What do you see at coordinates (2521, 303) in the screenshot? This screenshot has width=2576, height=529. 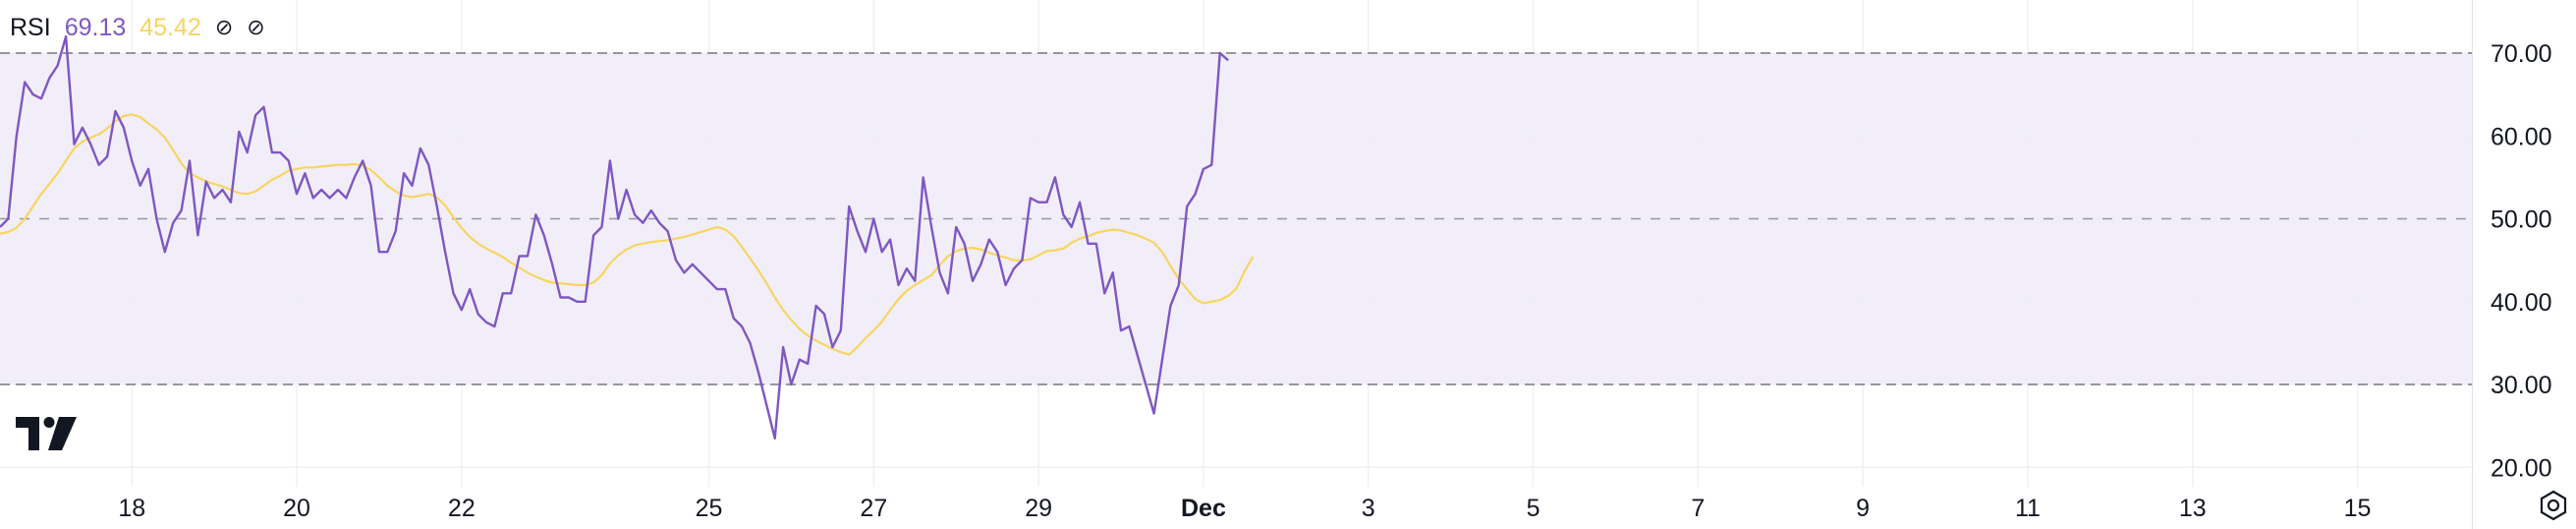 I see `y-tick-label: 40.00` at bounding box center [2521, 303].